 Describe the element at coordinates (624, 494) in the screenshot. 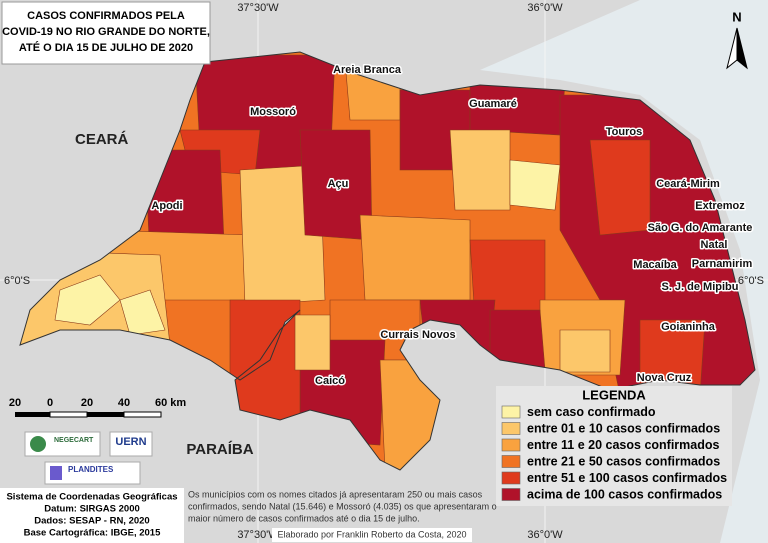

I see `legend-label: acima de 100 casos confirmados` at that location.